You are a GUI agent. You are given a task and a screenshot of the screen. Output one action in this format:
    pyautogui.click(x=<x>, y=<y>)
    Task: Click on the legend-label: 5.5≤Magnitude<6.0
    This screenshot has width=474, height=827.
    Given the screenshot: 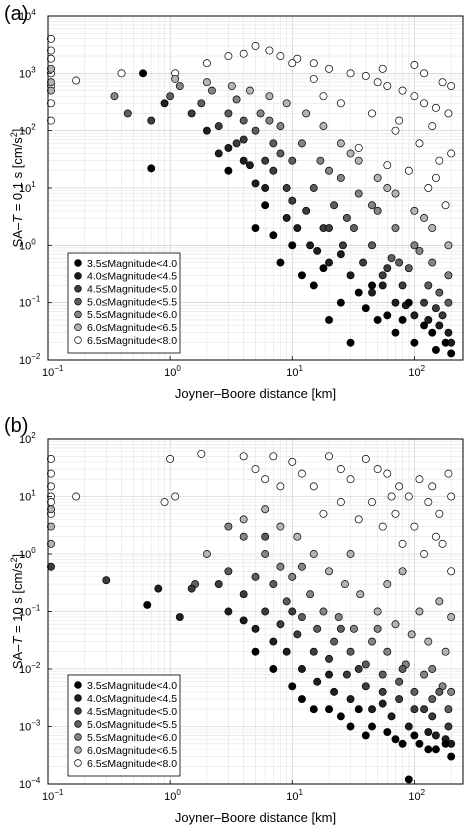 What is the action you would take?
    pyautogui.click(x=132, y=315)
    